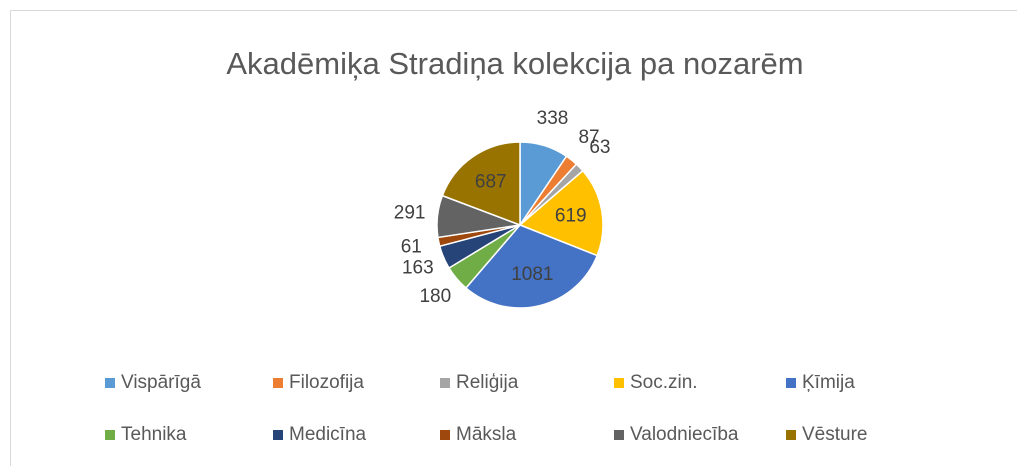 This screenshot has width=1017, height=466. I want to click on data-label: 63, so click(599, 147).